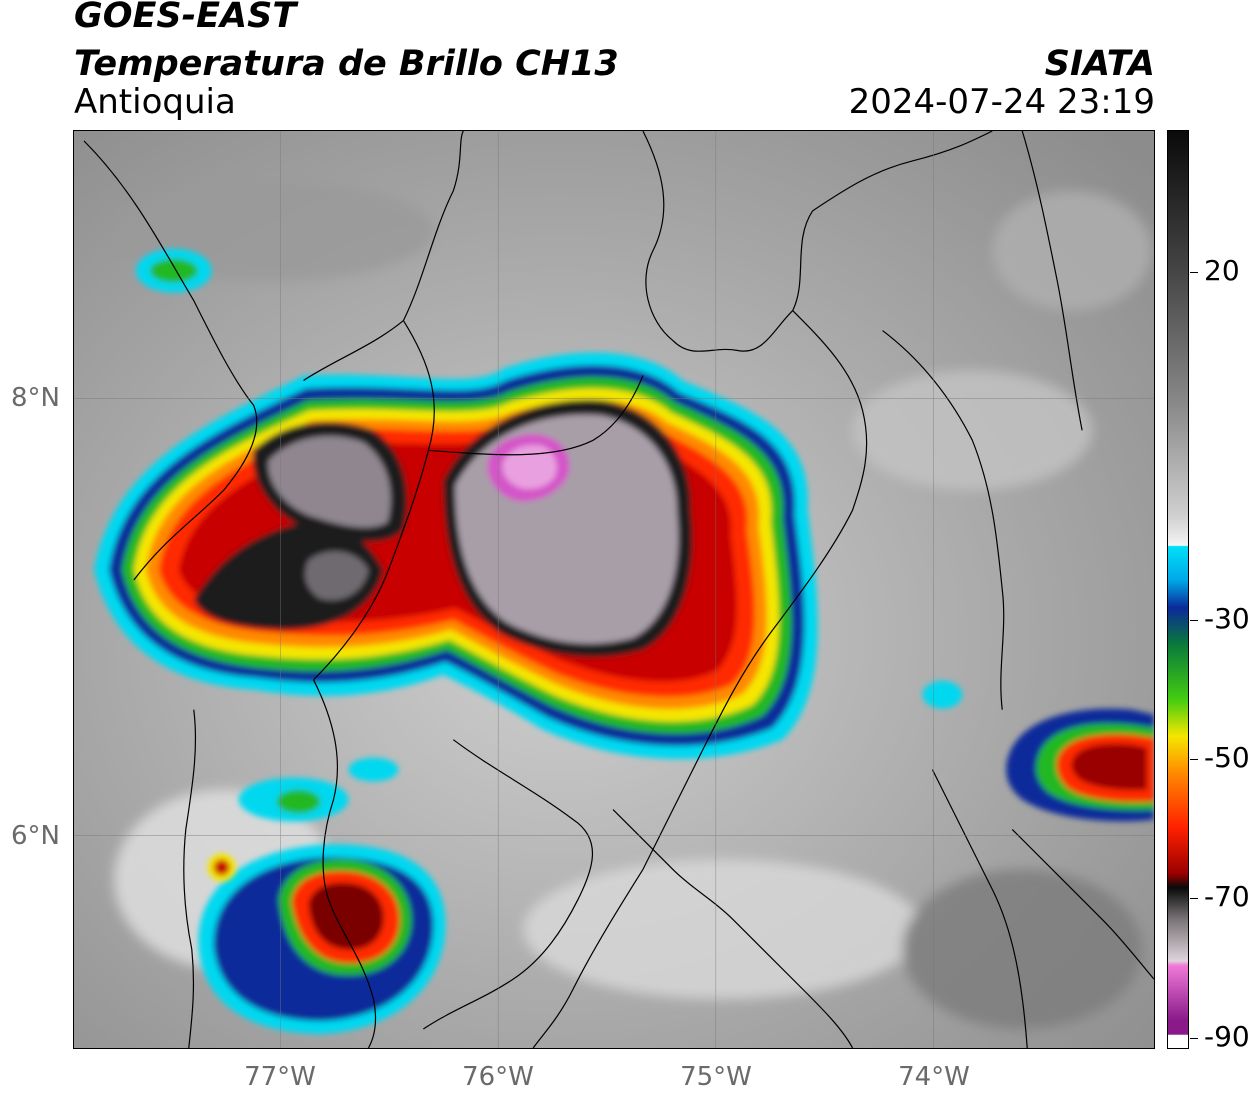 The height and width of the screenshot is (1099, 1252). I want to click on region-label: Antioquia, so click(155, 102).